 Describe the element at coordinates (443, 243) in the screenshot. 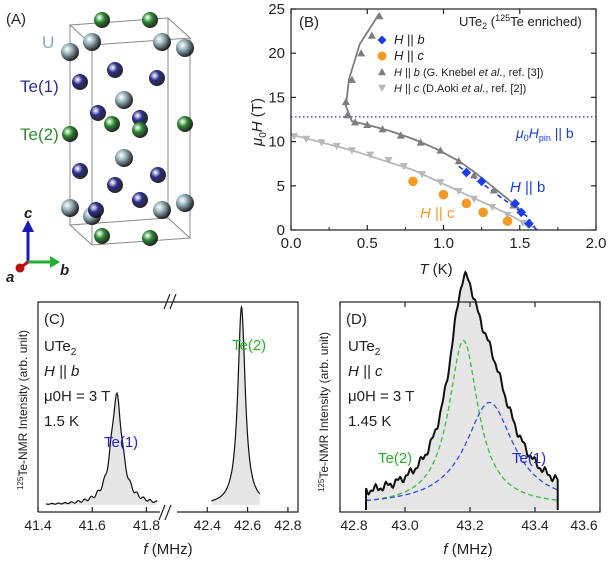

I see `b-xtick-label-2: 1.0` at that location.